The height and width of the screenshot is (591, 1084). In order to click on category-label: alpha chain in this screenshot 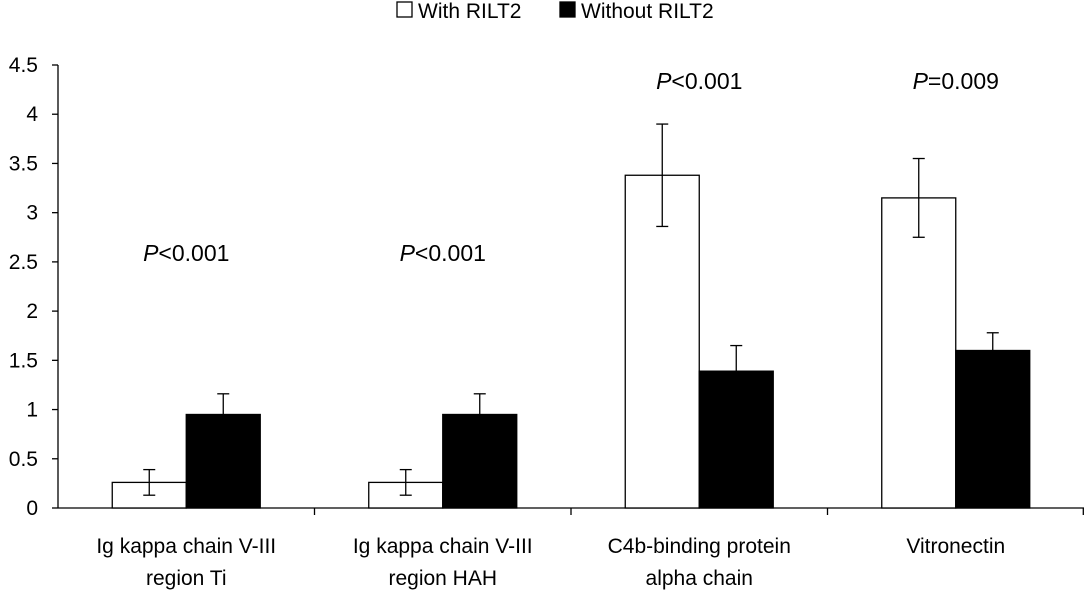, I will do `click(699, 578)`.